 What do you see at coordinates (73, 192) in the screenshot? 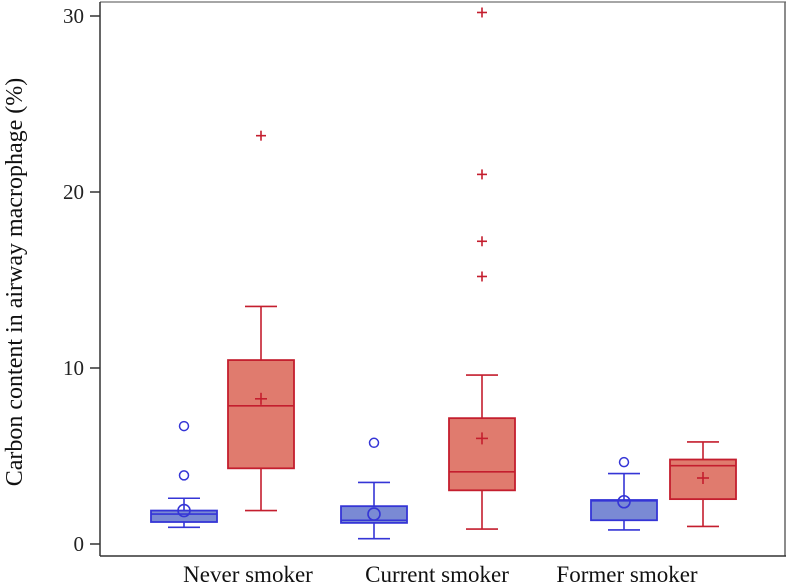
I see `y-tick-label: 20` at bounding box center [73, 192].